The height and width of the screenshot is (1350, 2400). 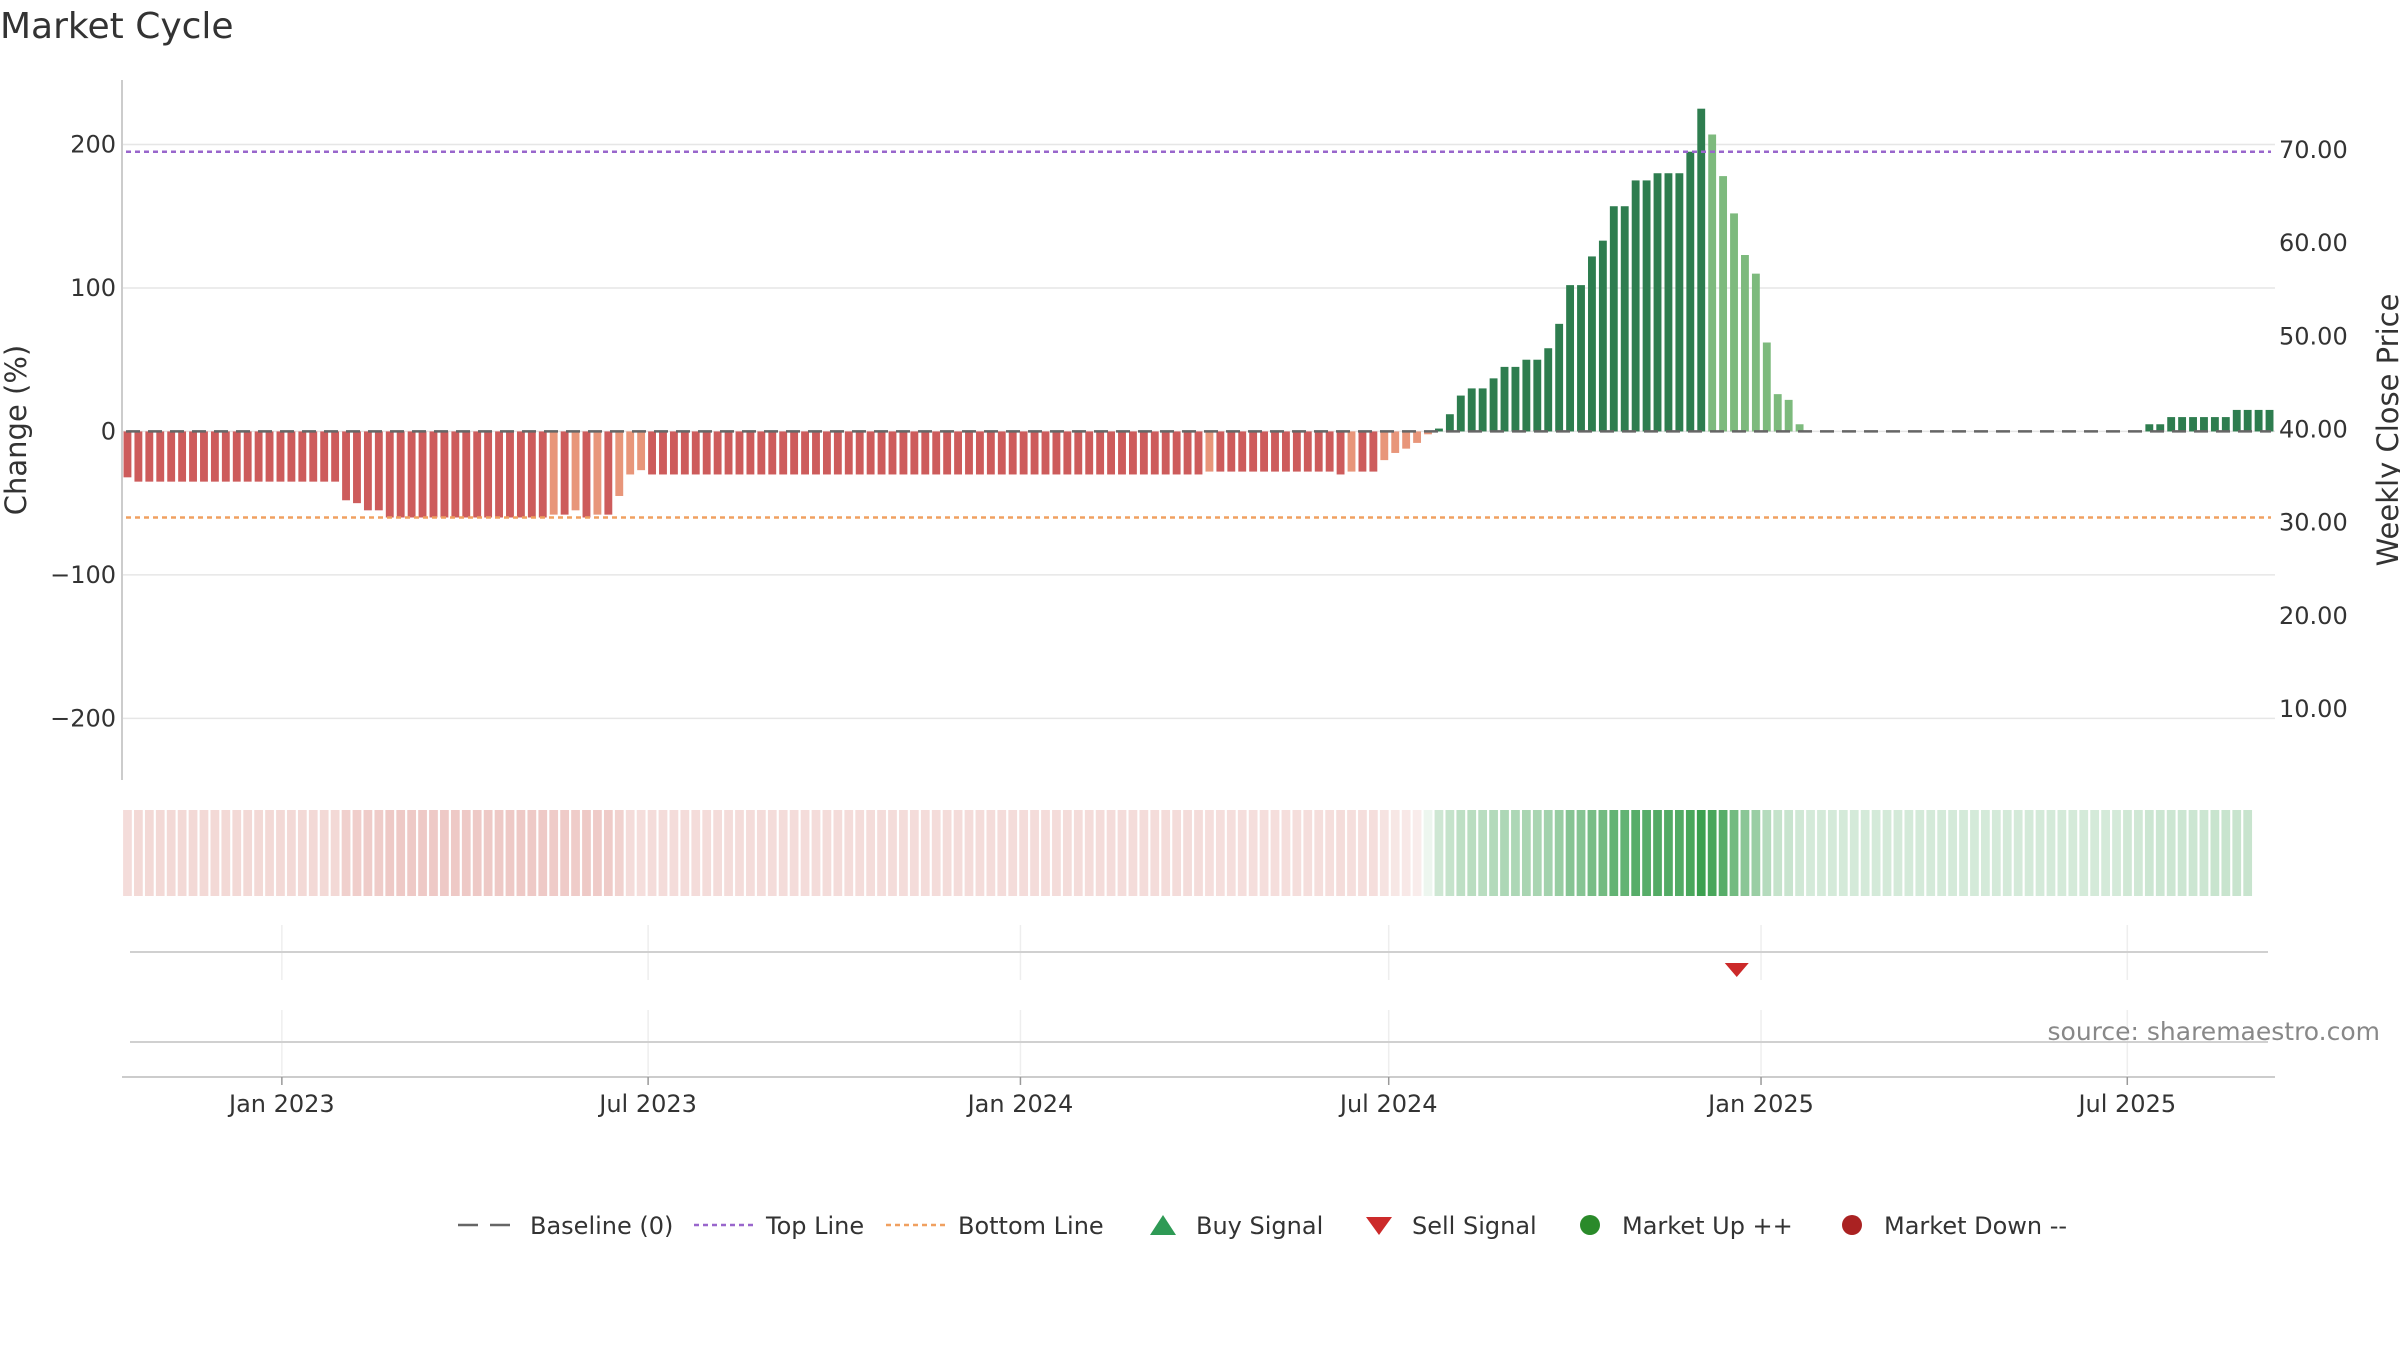 What do you see at coordinates (1474, 1226) in the screenshot?
I see `legend-label: Sell Signal` at bounding box center [1474, 1226].